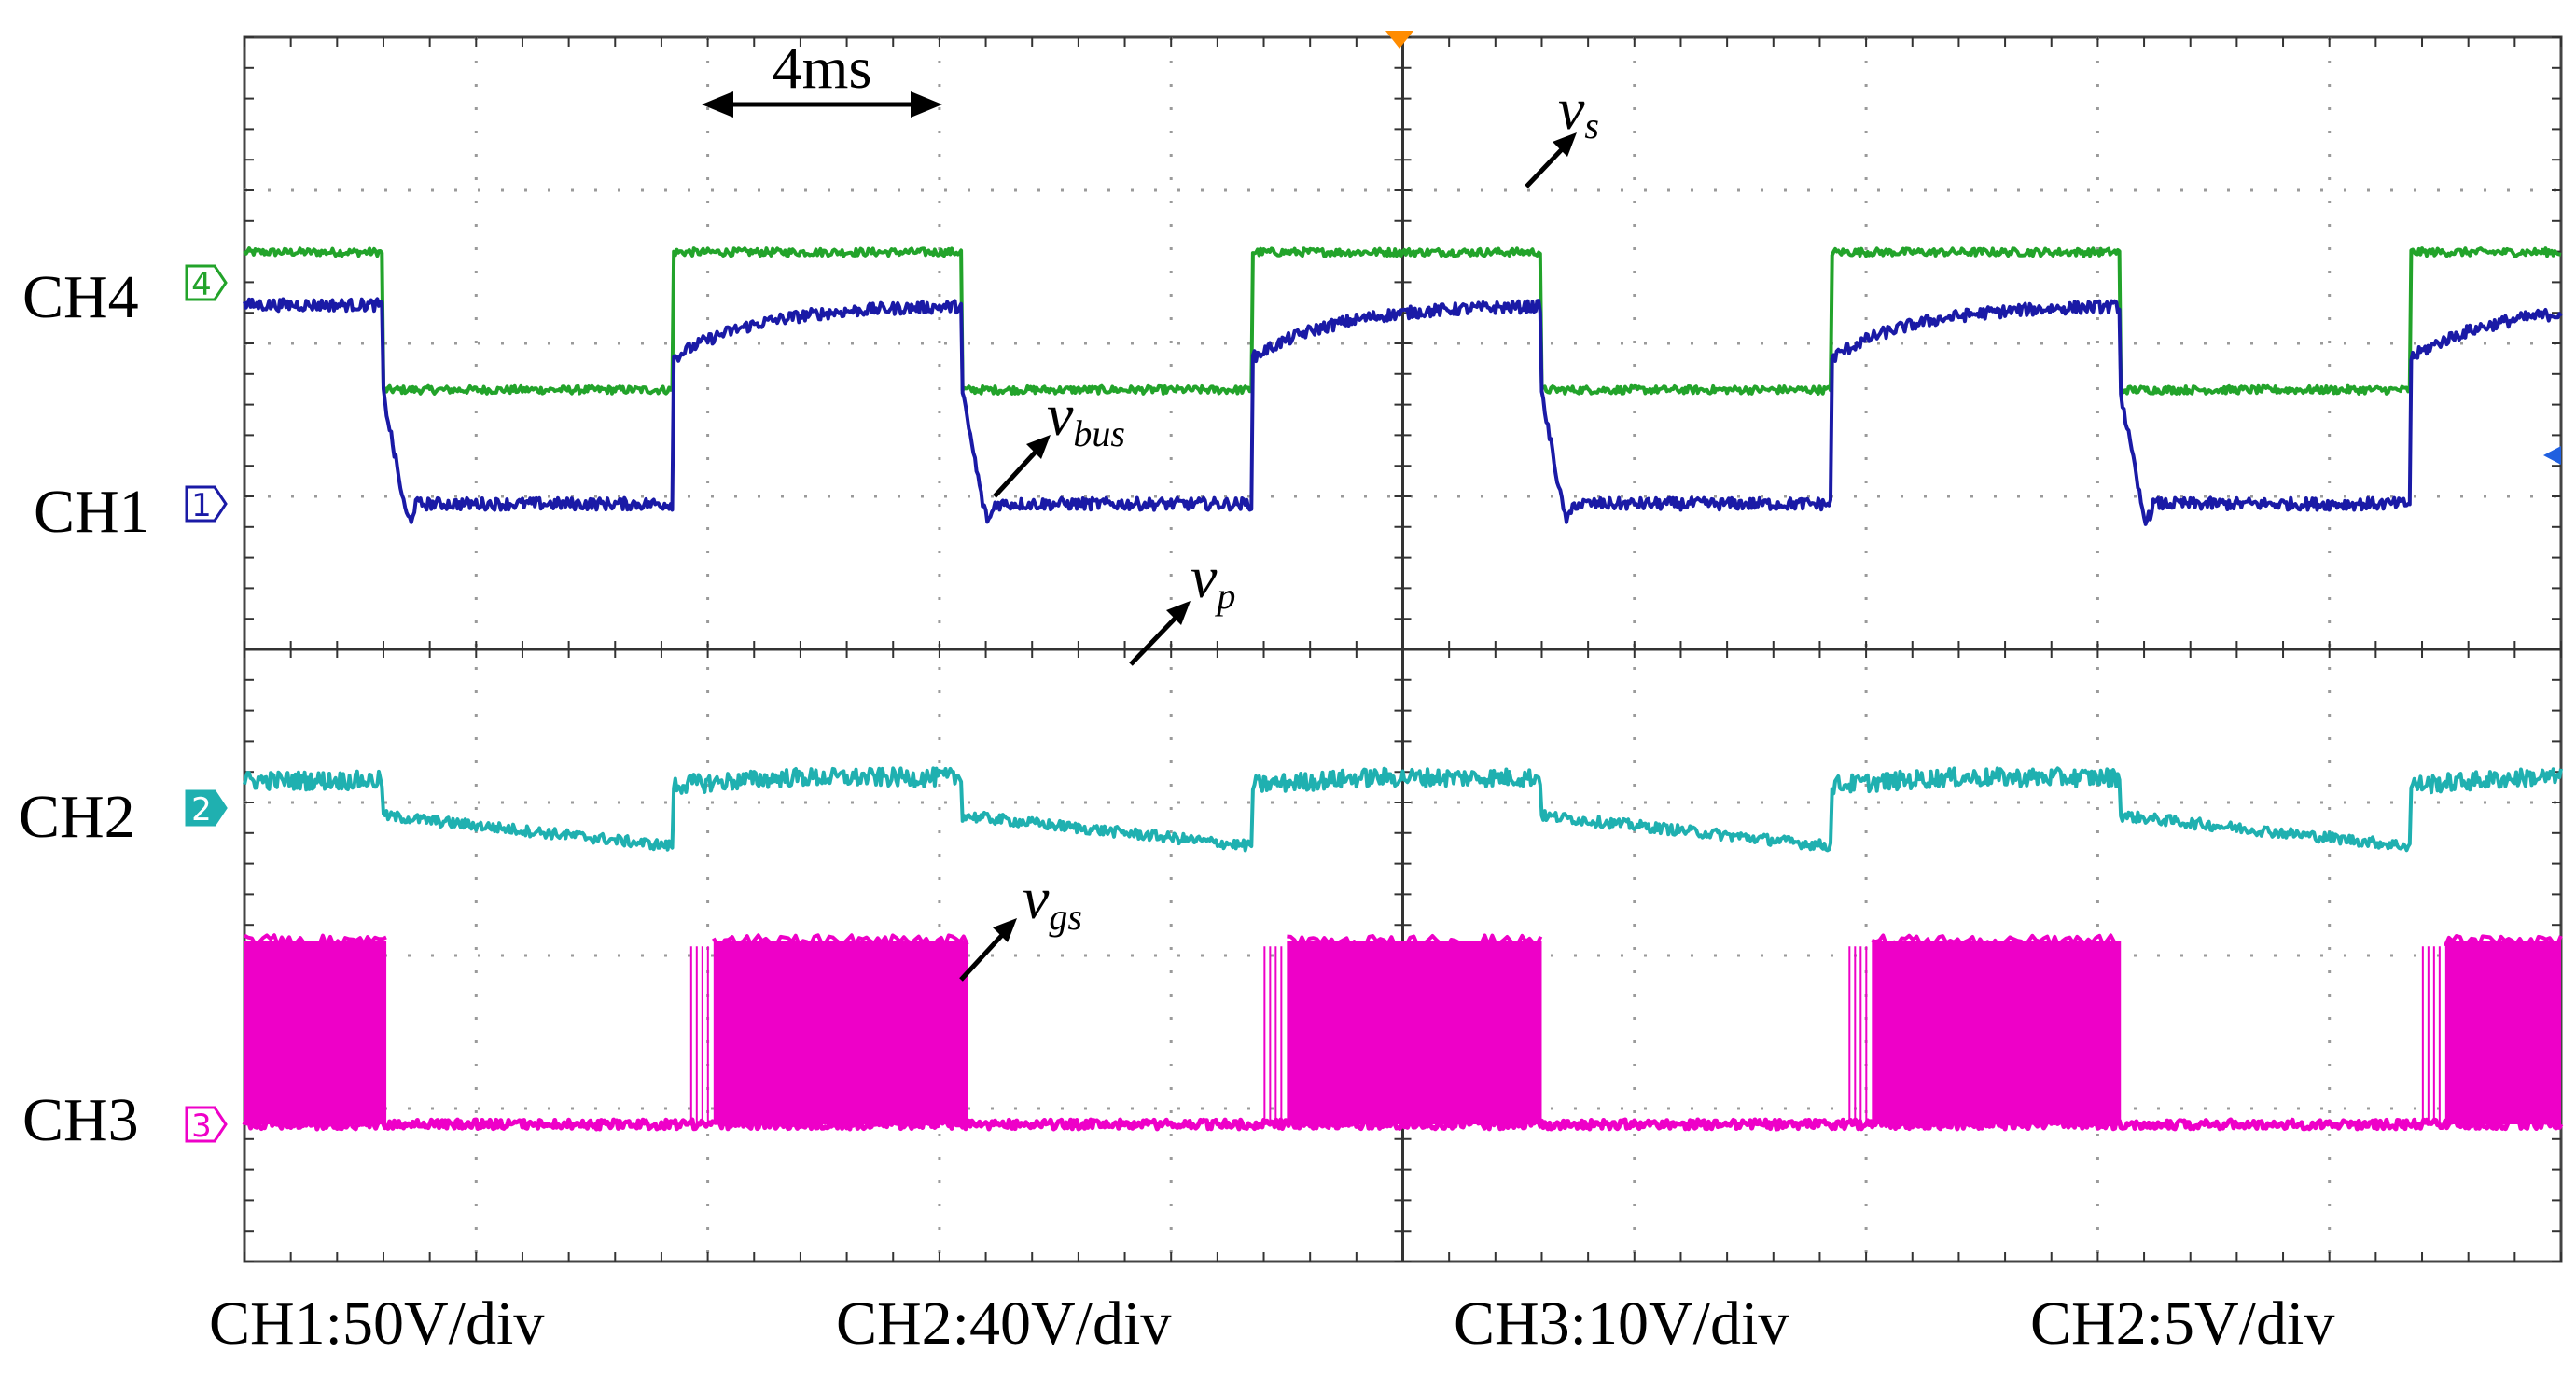 This screenshot has height=1380, width=2576. I want to click on svg-text: vp, so click(1213, 580).